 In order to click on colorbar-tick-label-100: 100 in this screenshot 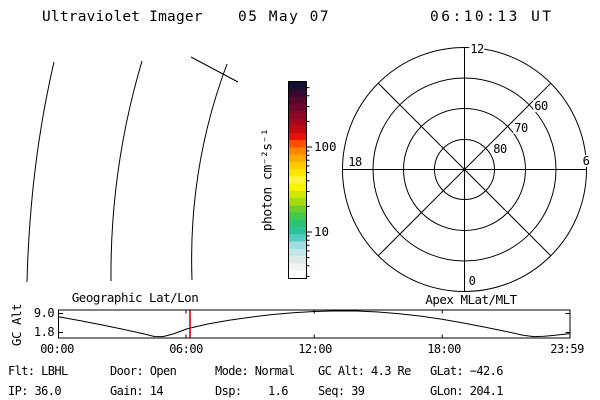, I will do `click(325, 146)`.